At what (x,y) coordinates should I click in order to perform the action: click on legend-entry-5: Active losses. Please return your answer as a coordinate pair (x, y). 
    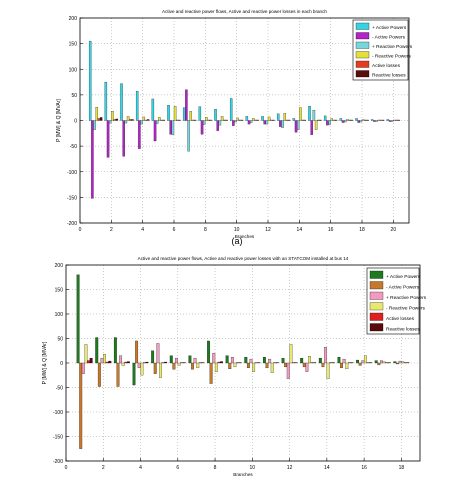
    Looking at the image, I should click on (400, 319).